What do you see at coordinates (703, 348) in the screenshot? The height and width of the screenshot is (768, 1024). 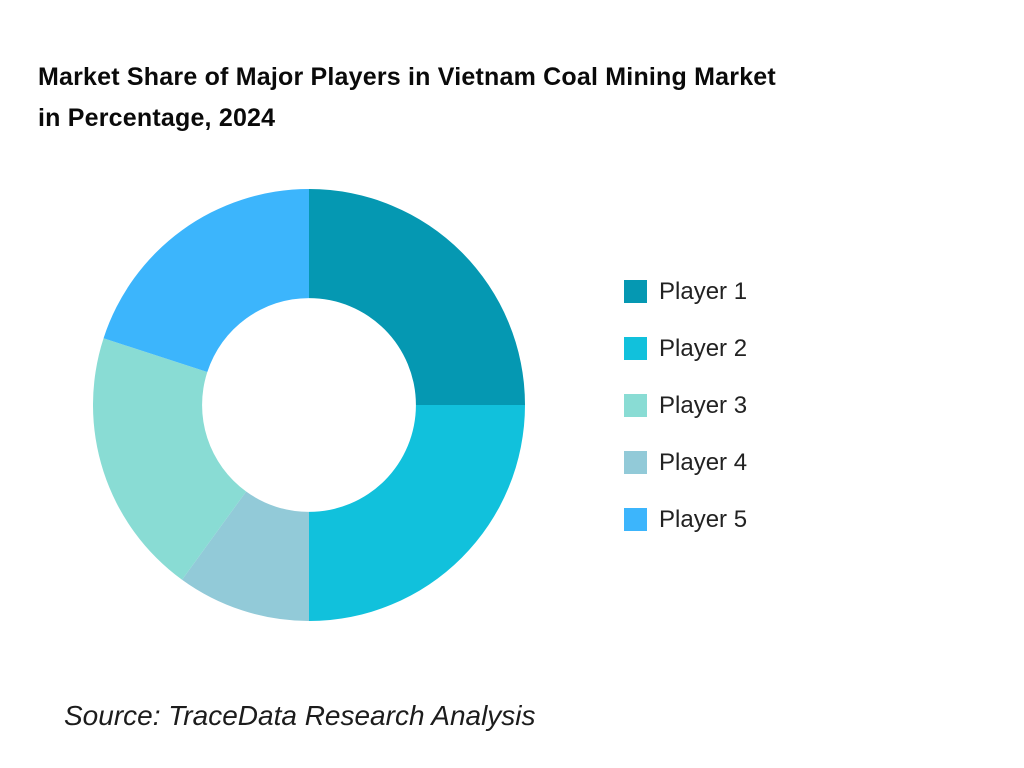 I see `legend-label-player-2: Player 2` at bounding box center [703, 348].